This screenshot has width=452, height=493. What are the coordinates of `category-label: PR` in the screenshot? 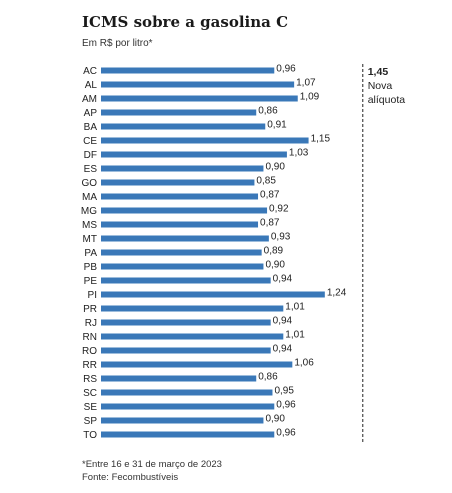 It's located at (90, 309).